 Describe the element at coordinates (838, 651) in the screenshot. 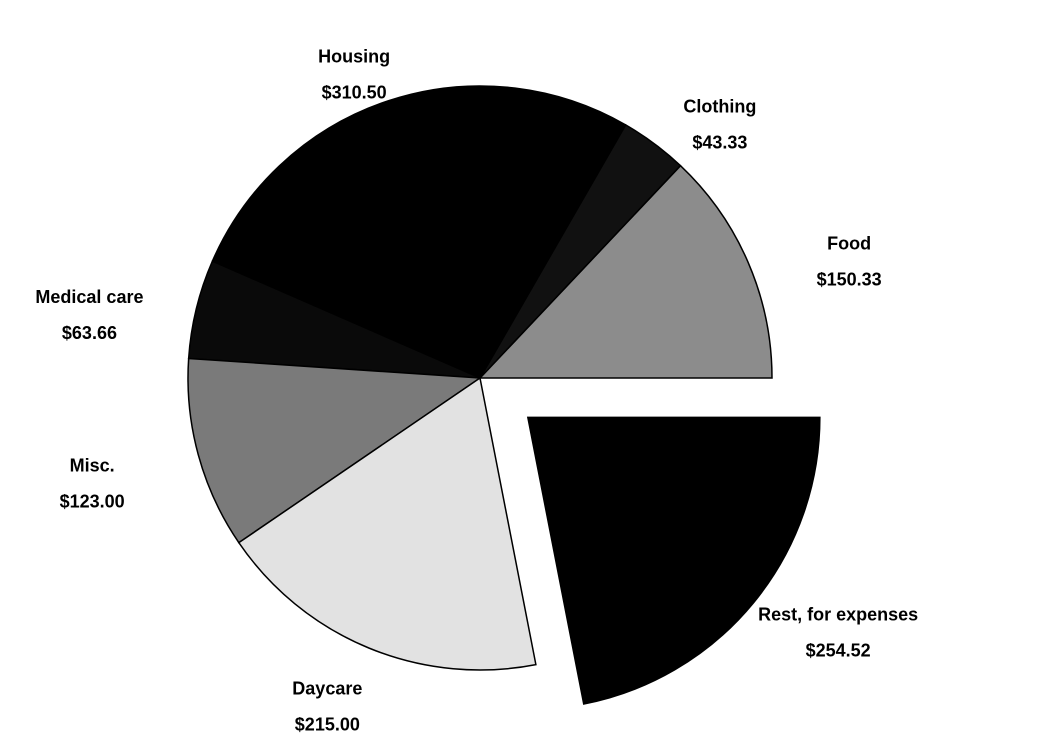

I see `slice-value-label: $254.52` at that location.